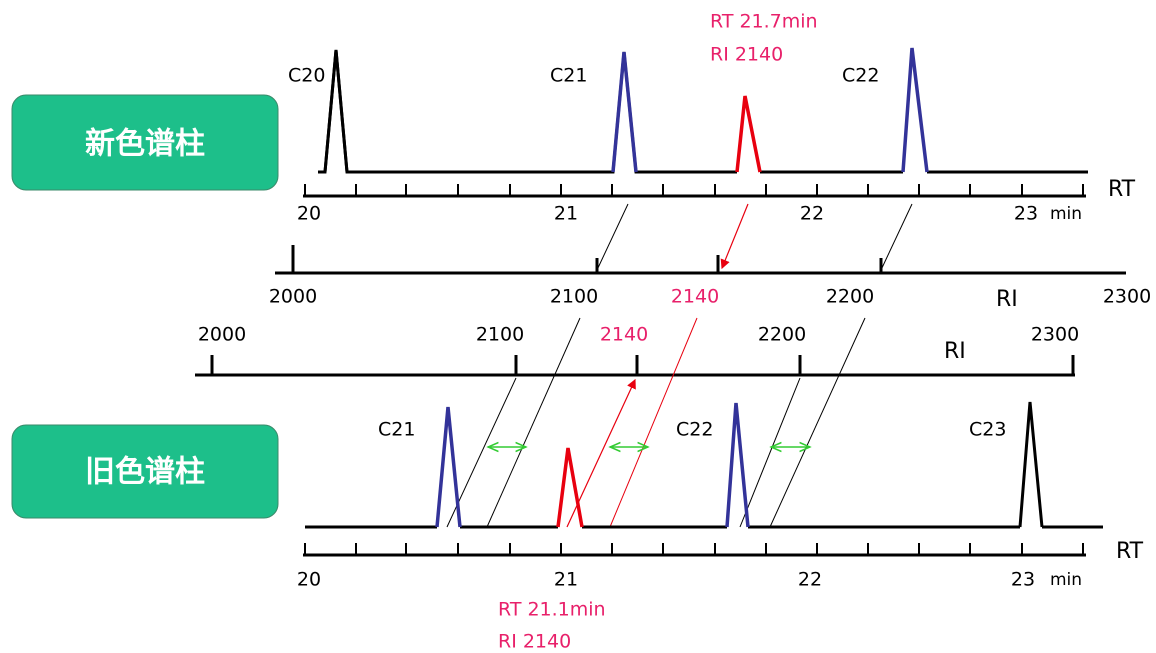  What do you see at coordinates (764, 22) in the screenshot?
I see `annotation: RT 21.7min` at bounding box center [764, 22].